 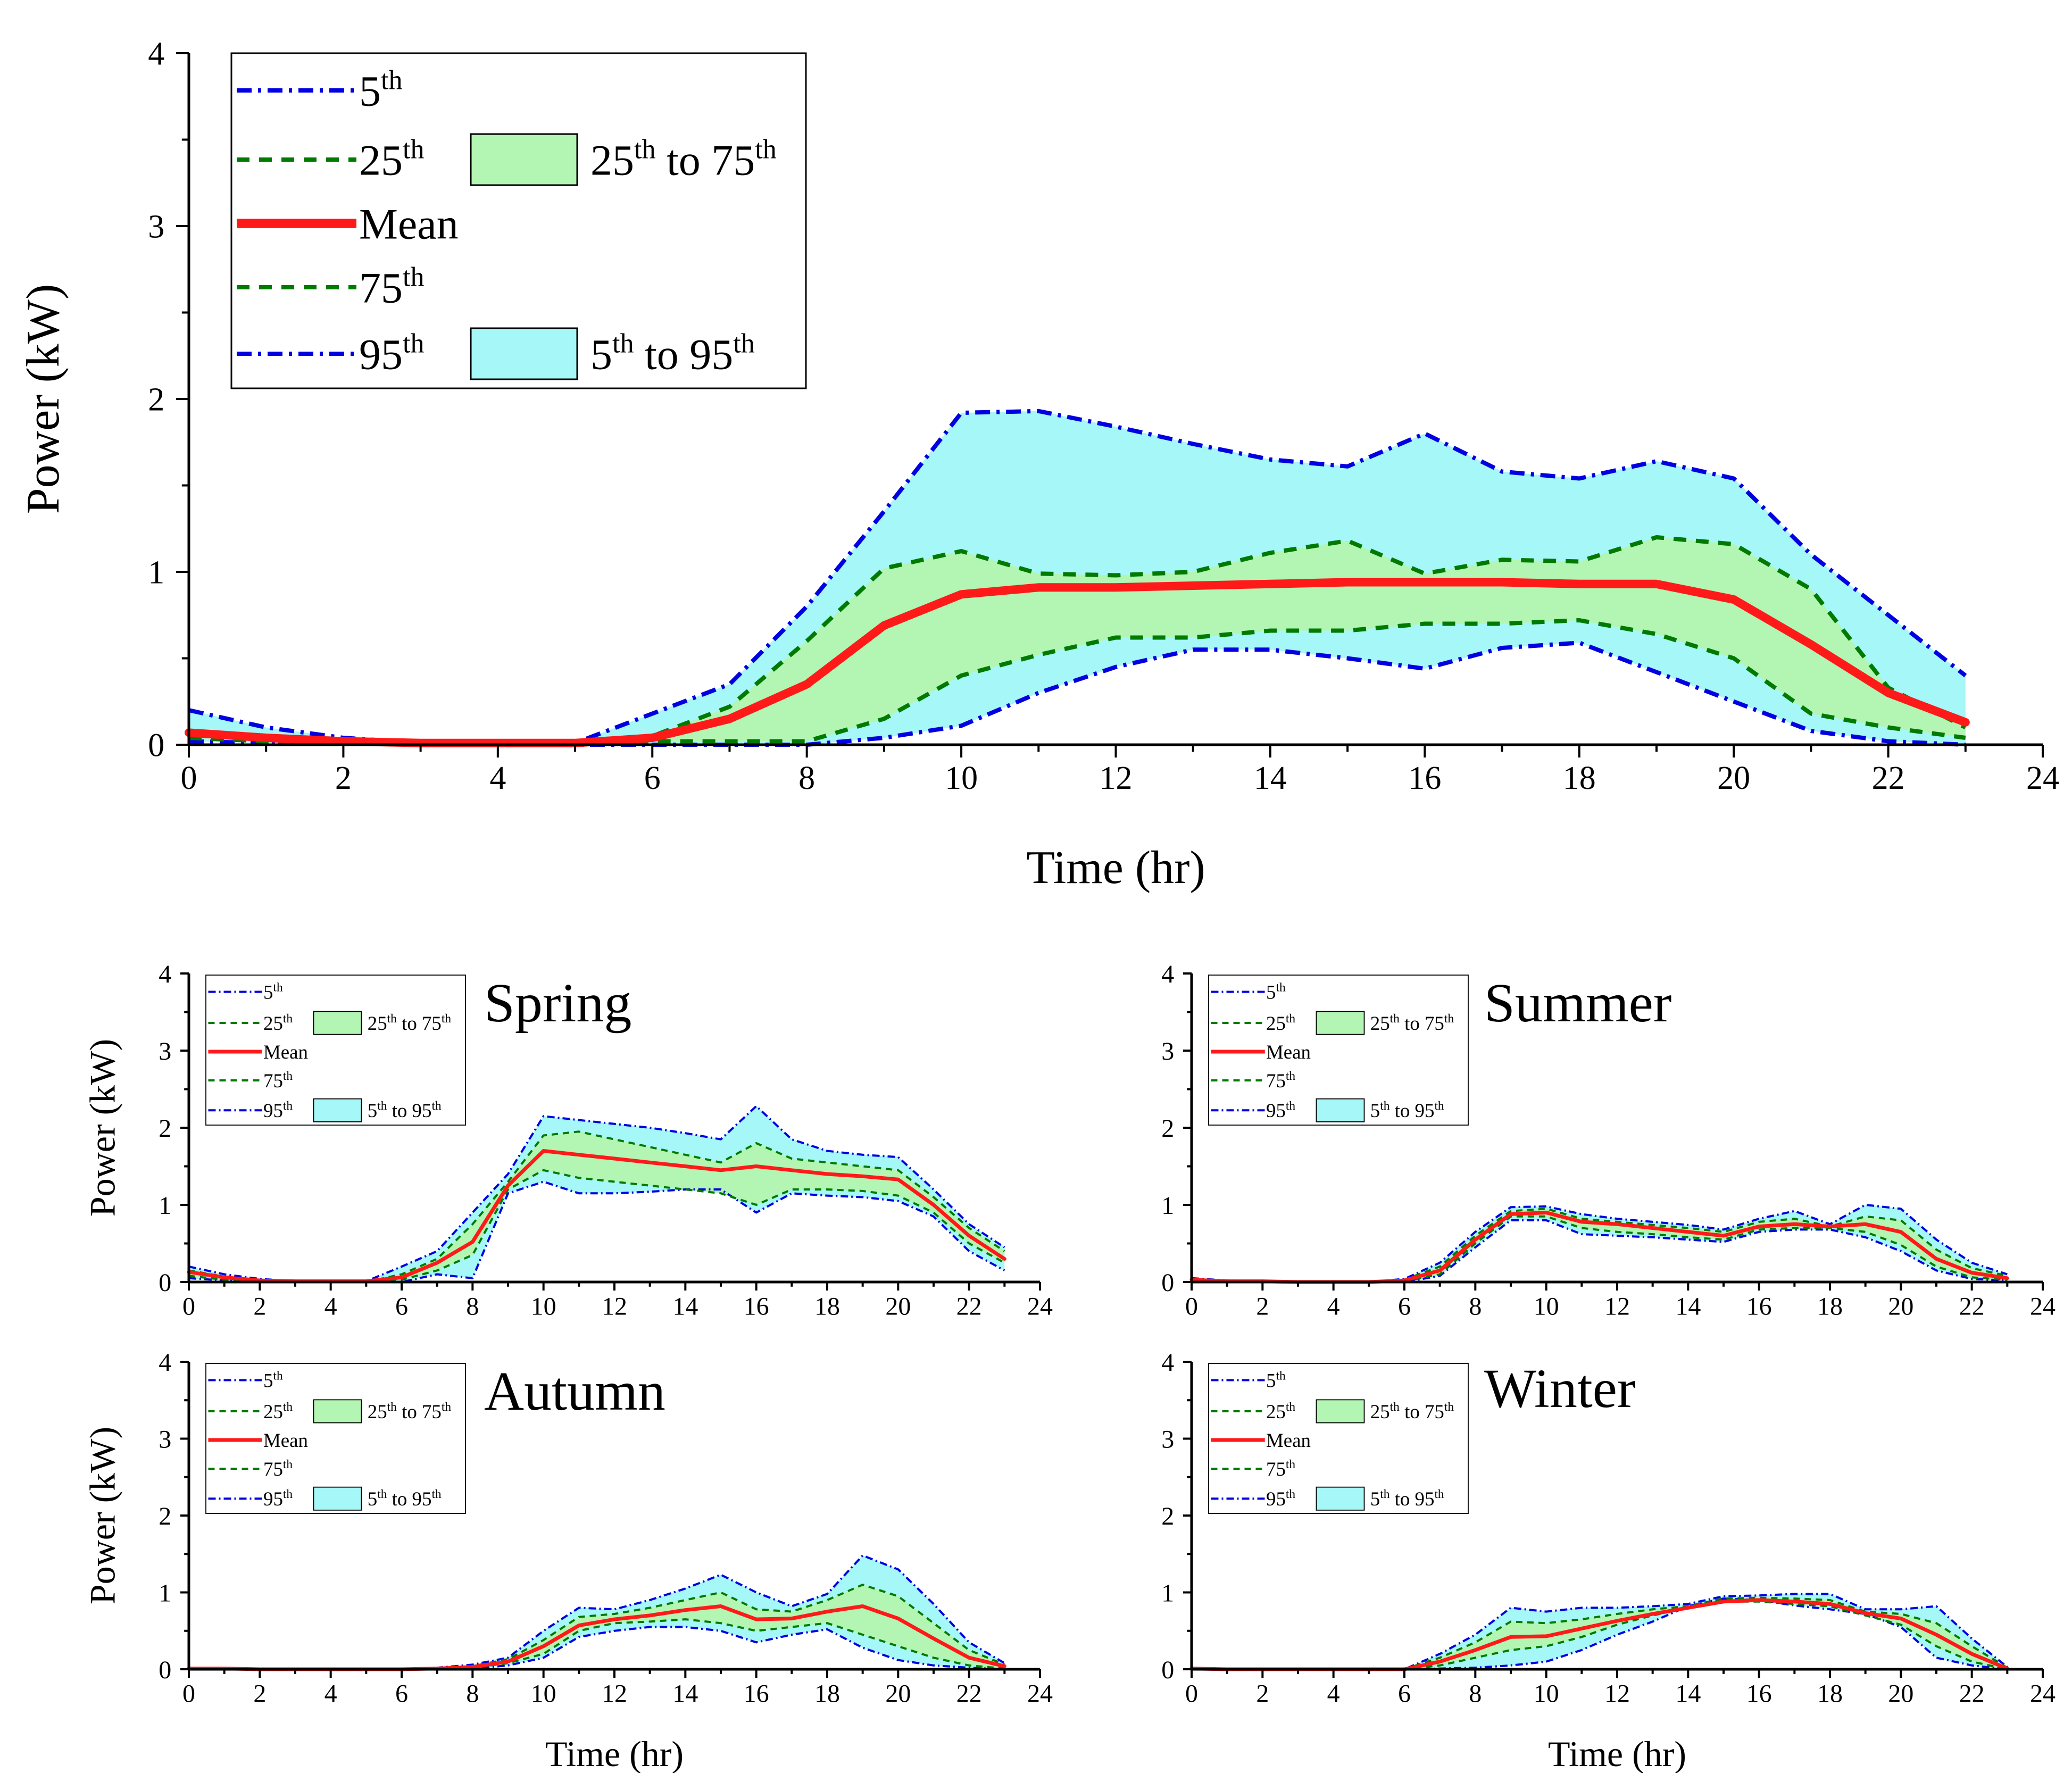 I want to click on panel-title: Summer, so click(x=1577, y=1003).